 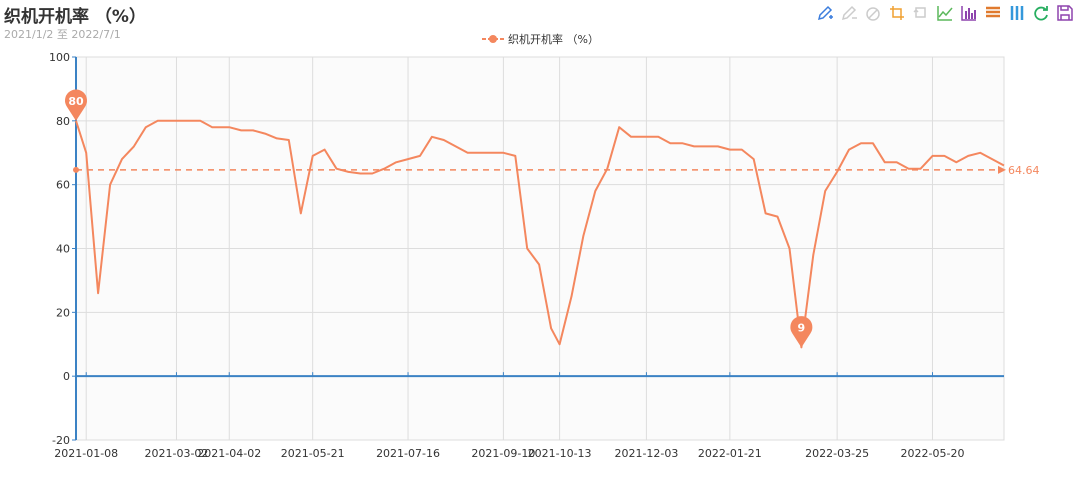 I want to click on y-tick-label: 20, so click(x=63, y=312).